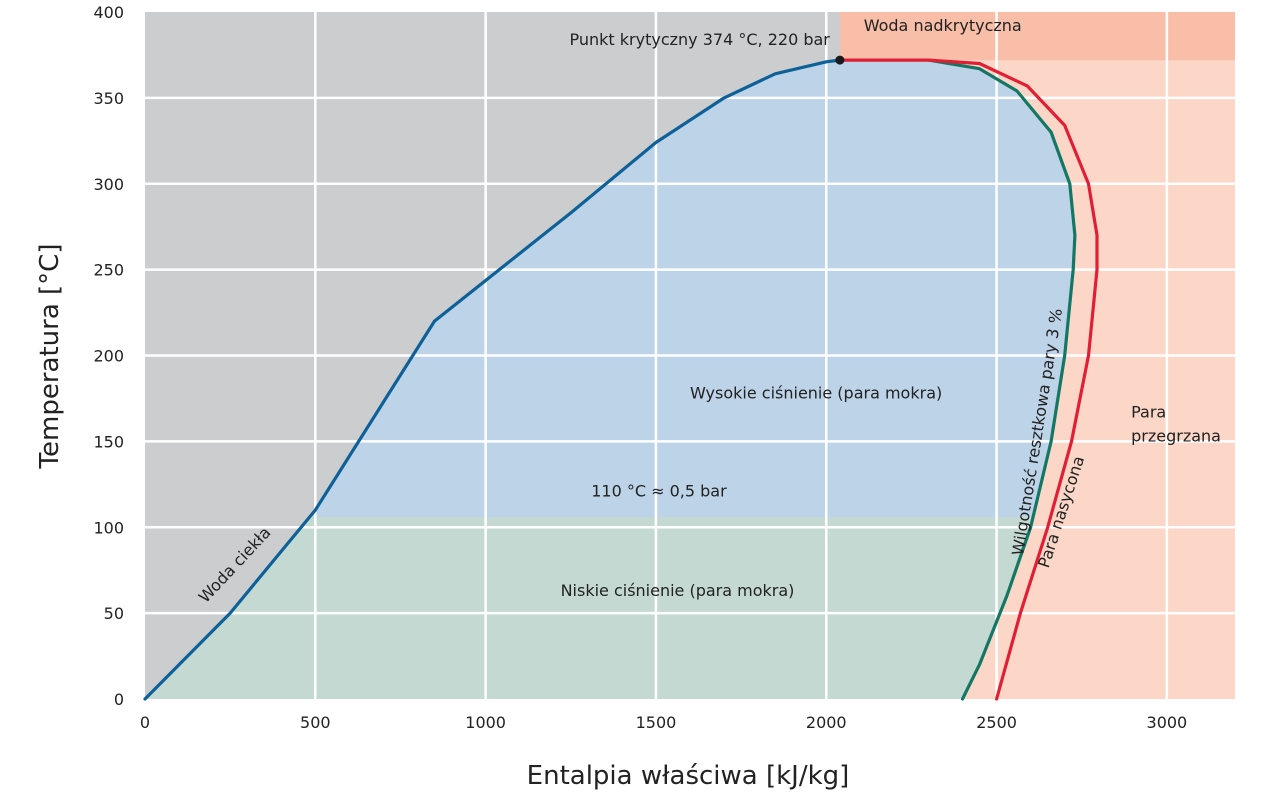 This screenshot has width=1280, height=796. Describe the element at coordinates (108, 441) in the screenshot. I see `y-tick-label: 150` at that location.